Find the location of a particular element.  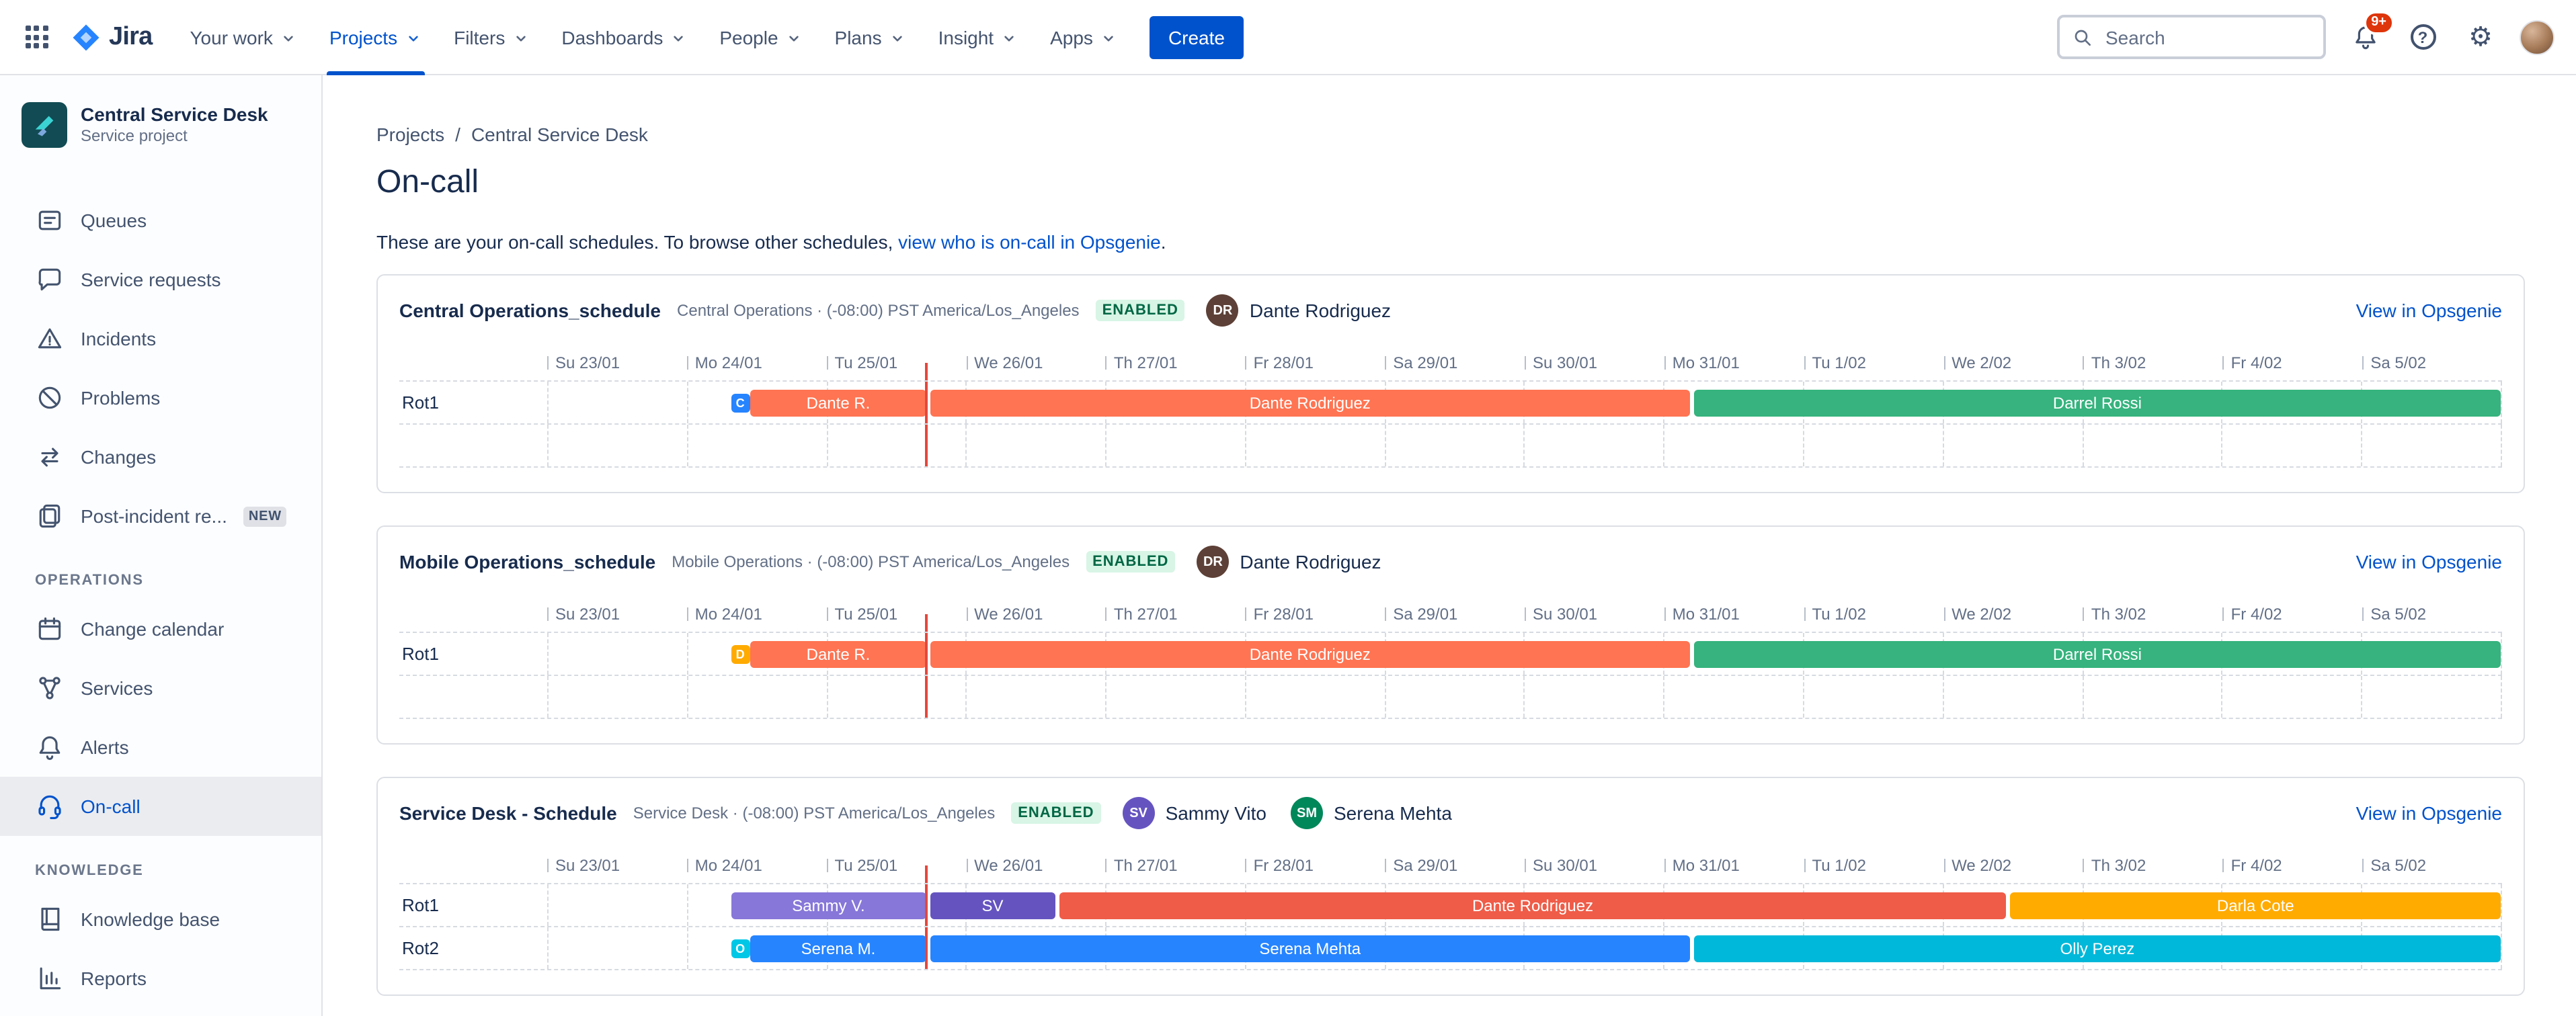

sidebar-item-knowledge-base: Knowledge base is located at coordinates (160, 919).